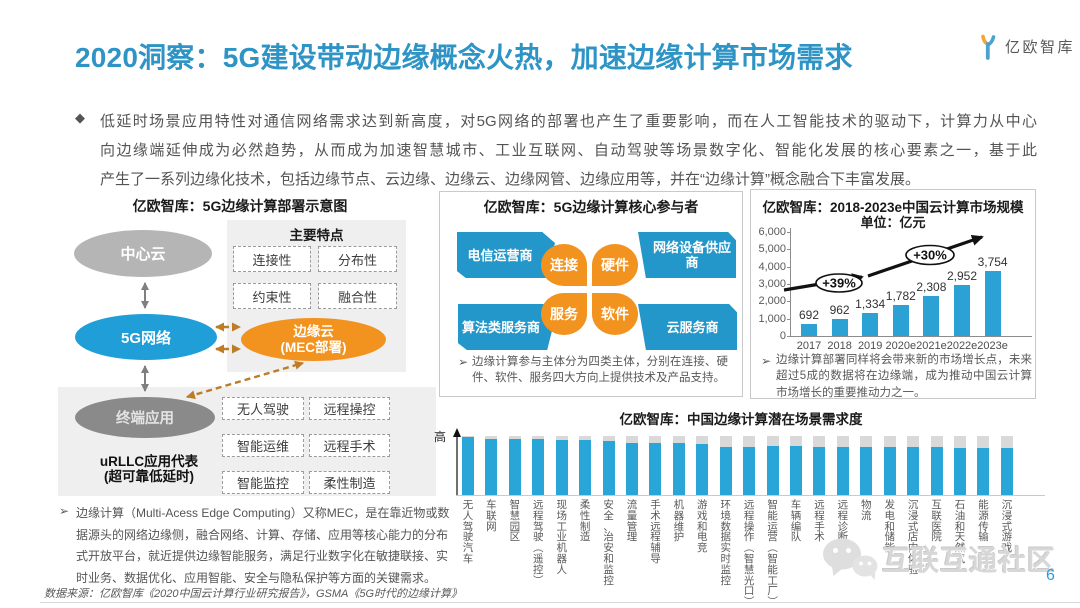  What do you see at coordinates (750, 495) in the screenshot?
I see `demand-baseline` at bounding box center [750, 495].